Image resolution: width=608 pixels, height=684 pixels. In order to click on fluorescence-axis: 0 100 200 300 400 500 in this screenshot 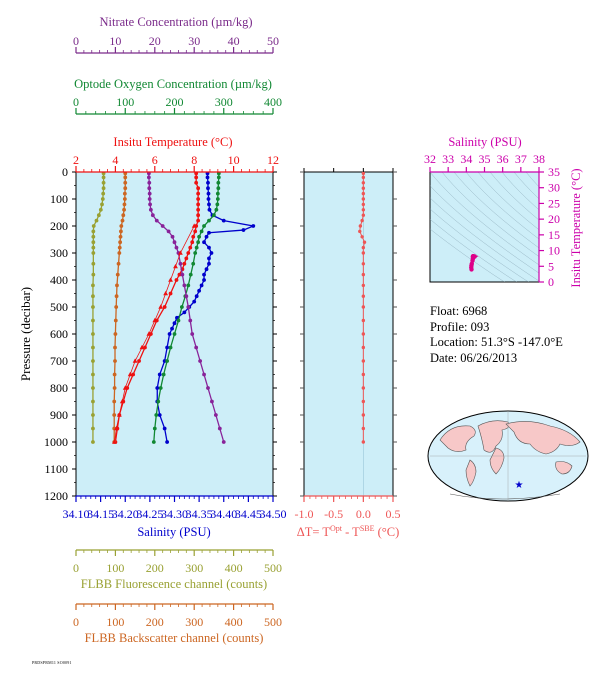, I will do `click(177, 562)`.